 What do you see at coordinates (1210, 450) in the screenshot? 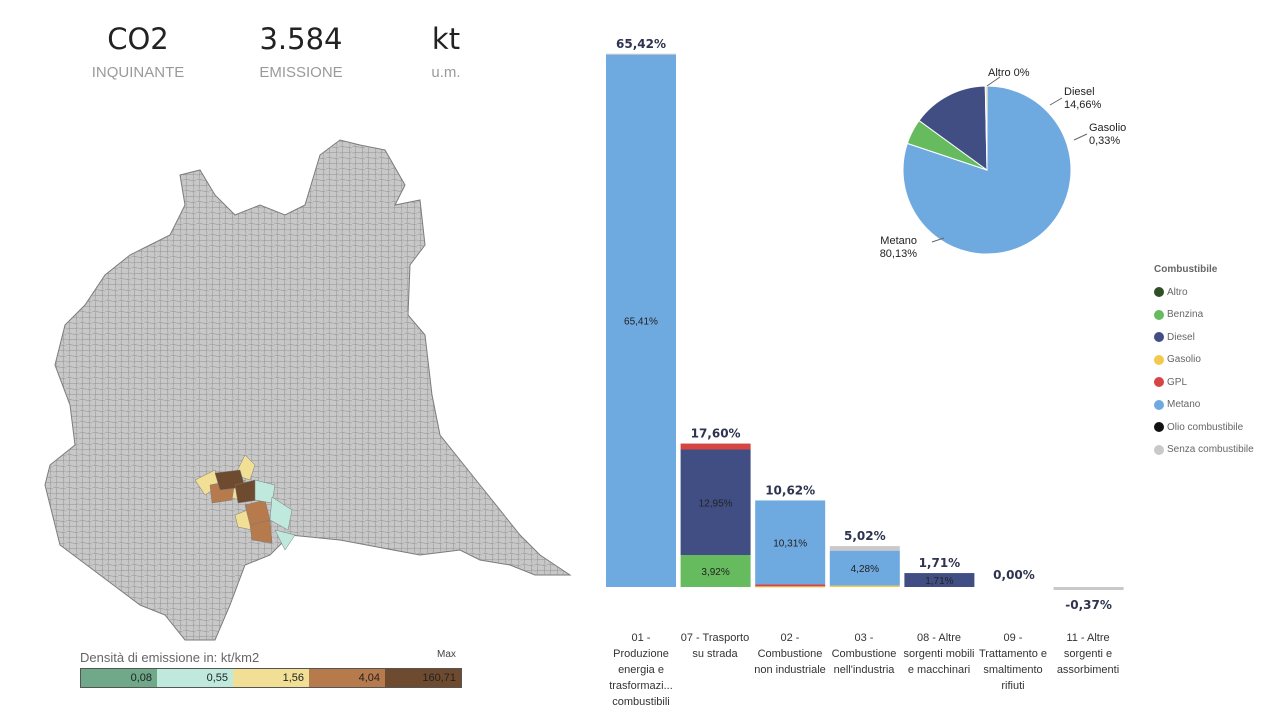
I see `fuel-legend-label: Senza combustibile` at bounding box center [1210, 450].